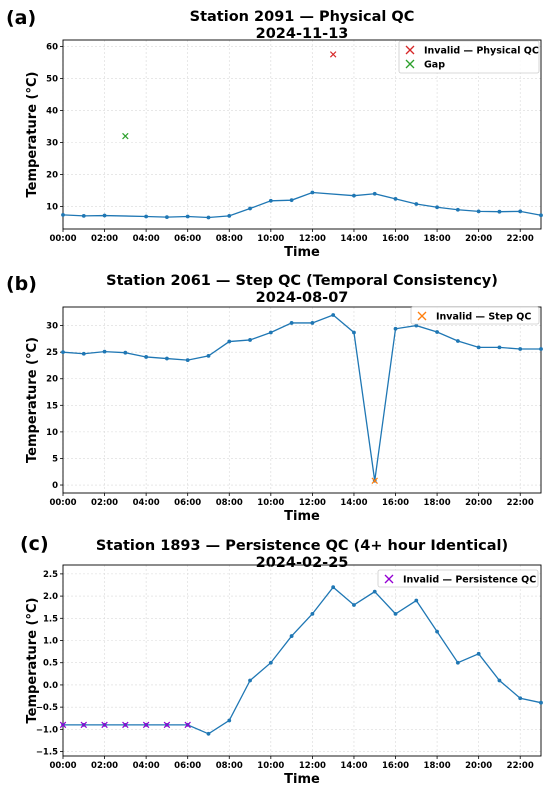 The height and width of the screenshot is (792, 550). Describe the element at coordinates (312, 239) in the screenshot. I see `x-tick-label: 12:00` at that location.